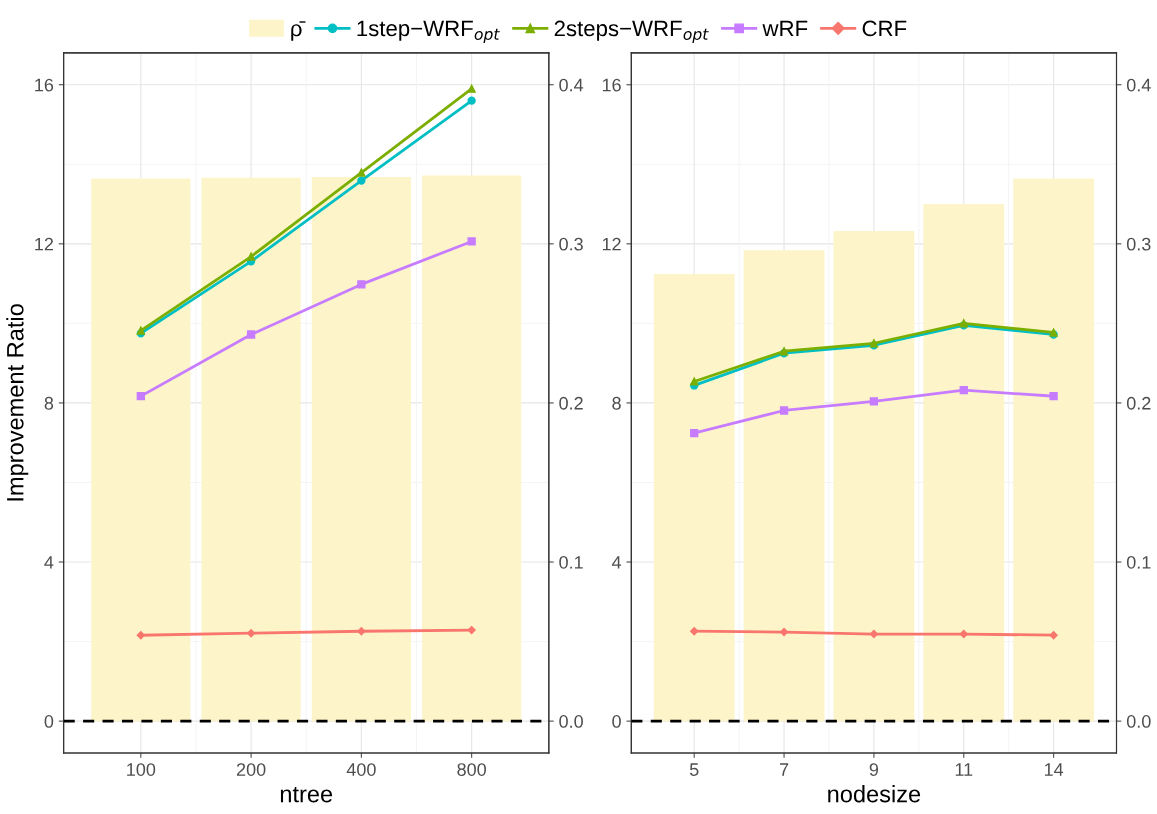  I want to click on y-axis-title: Improvement Ratio, so click(17, 402).